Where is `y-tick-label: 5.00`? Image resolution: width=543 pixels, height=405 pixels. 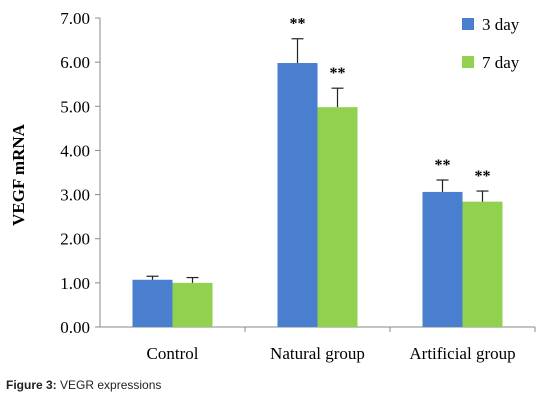
y-tick-label: 5.00 is located at coordinates (75, 106).